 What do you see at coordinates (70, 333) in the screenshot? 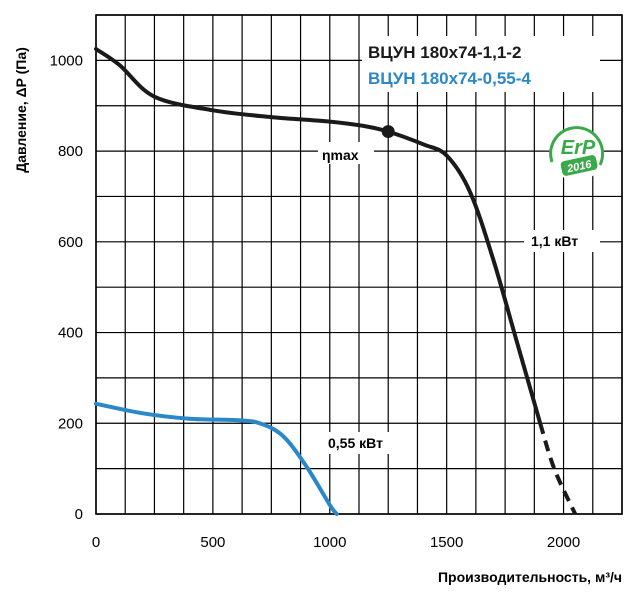
I see `y-tick-label: 400` at bounding box center [70, 333].